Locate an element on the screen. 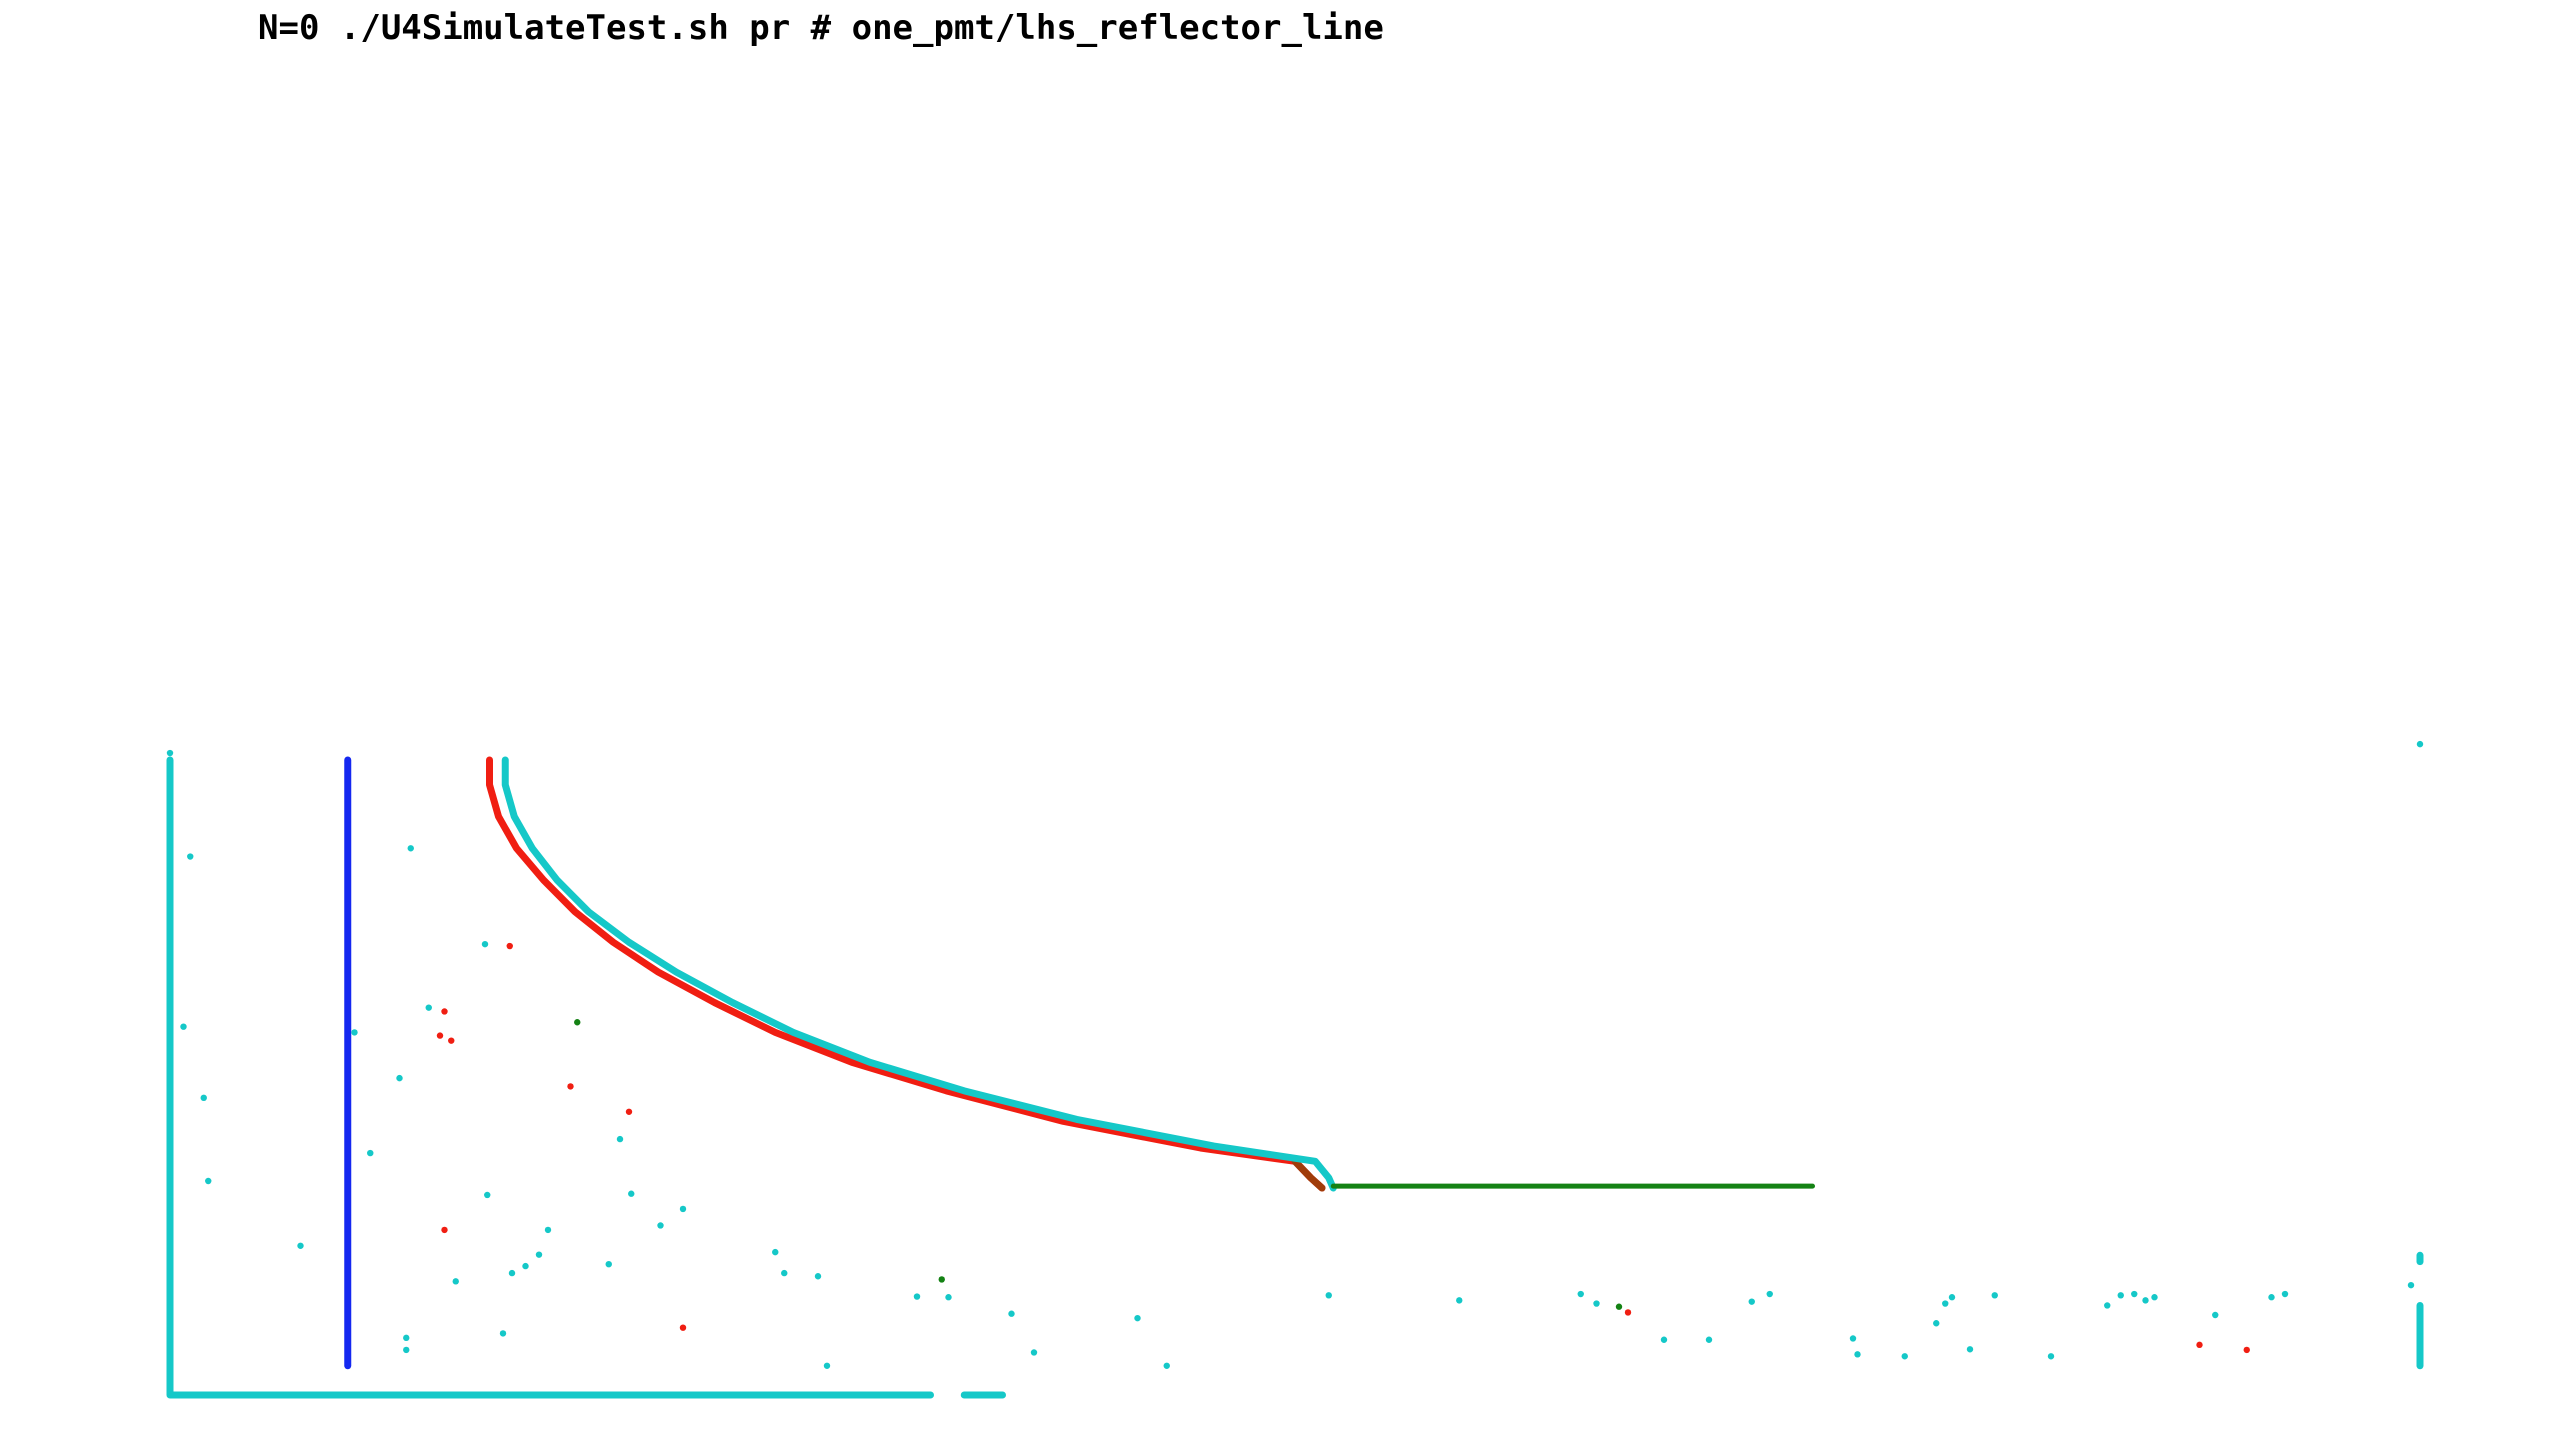  brown-tail is located at coordinates (1308, 1174).